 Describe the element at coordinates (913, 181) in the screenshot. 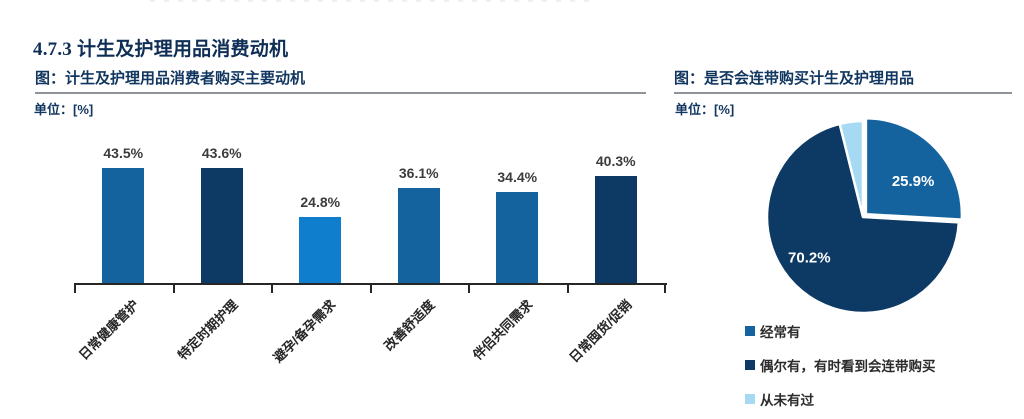

I see `pie-slice-label: 25.9%` at that location.